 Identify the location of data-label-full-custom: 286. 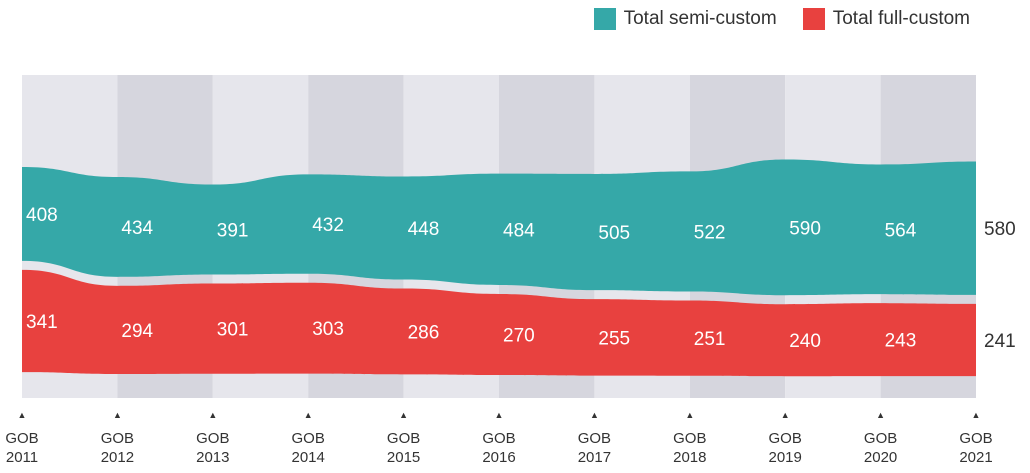
(424, 332).